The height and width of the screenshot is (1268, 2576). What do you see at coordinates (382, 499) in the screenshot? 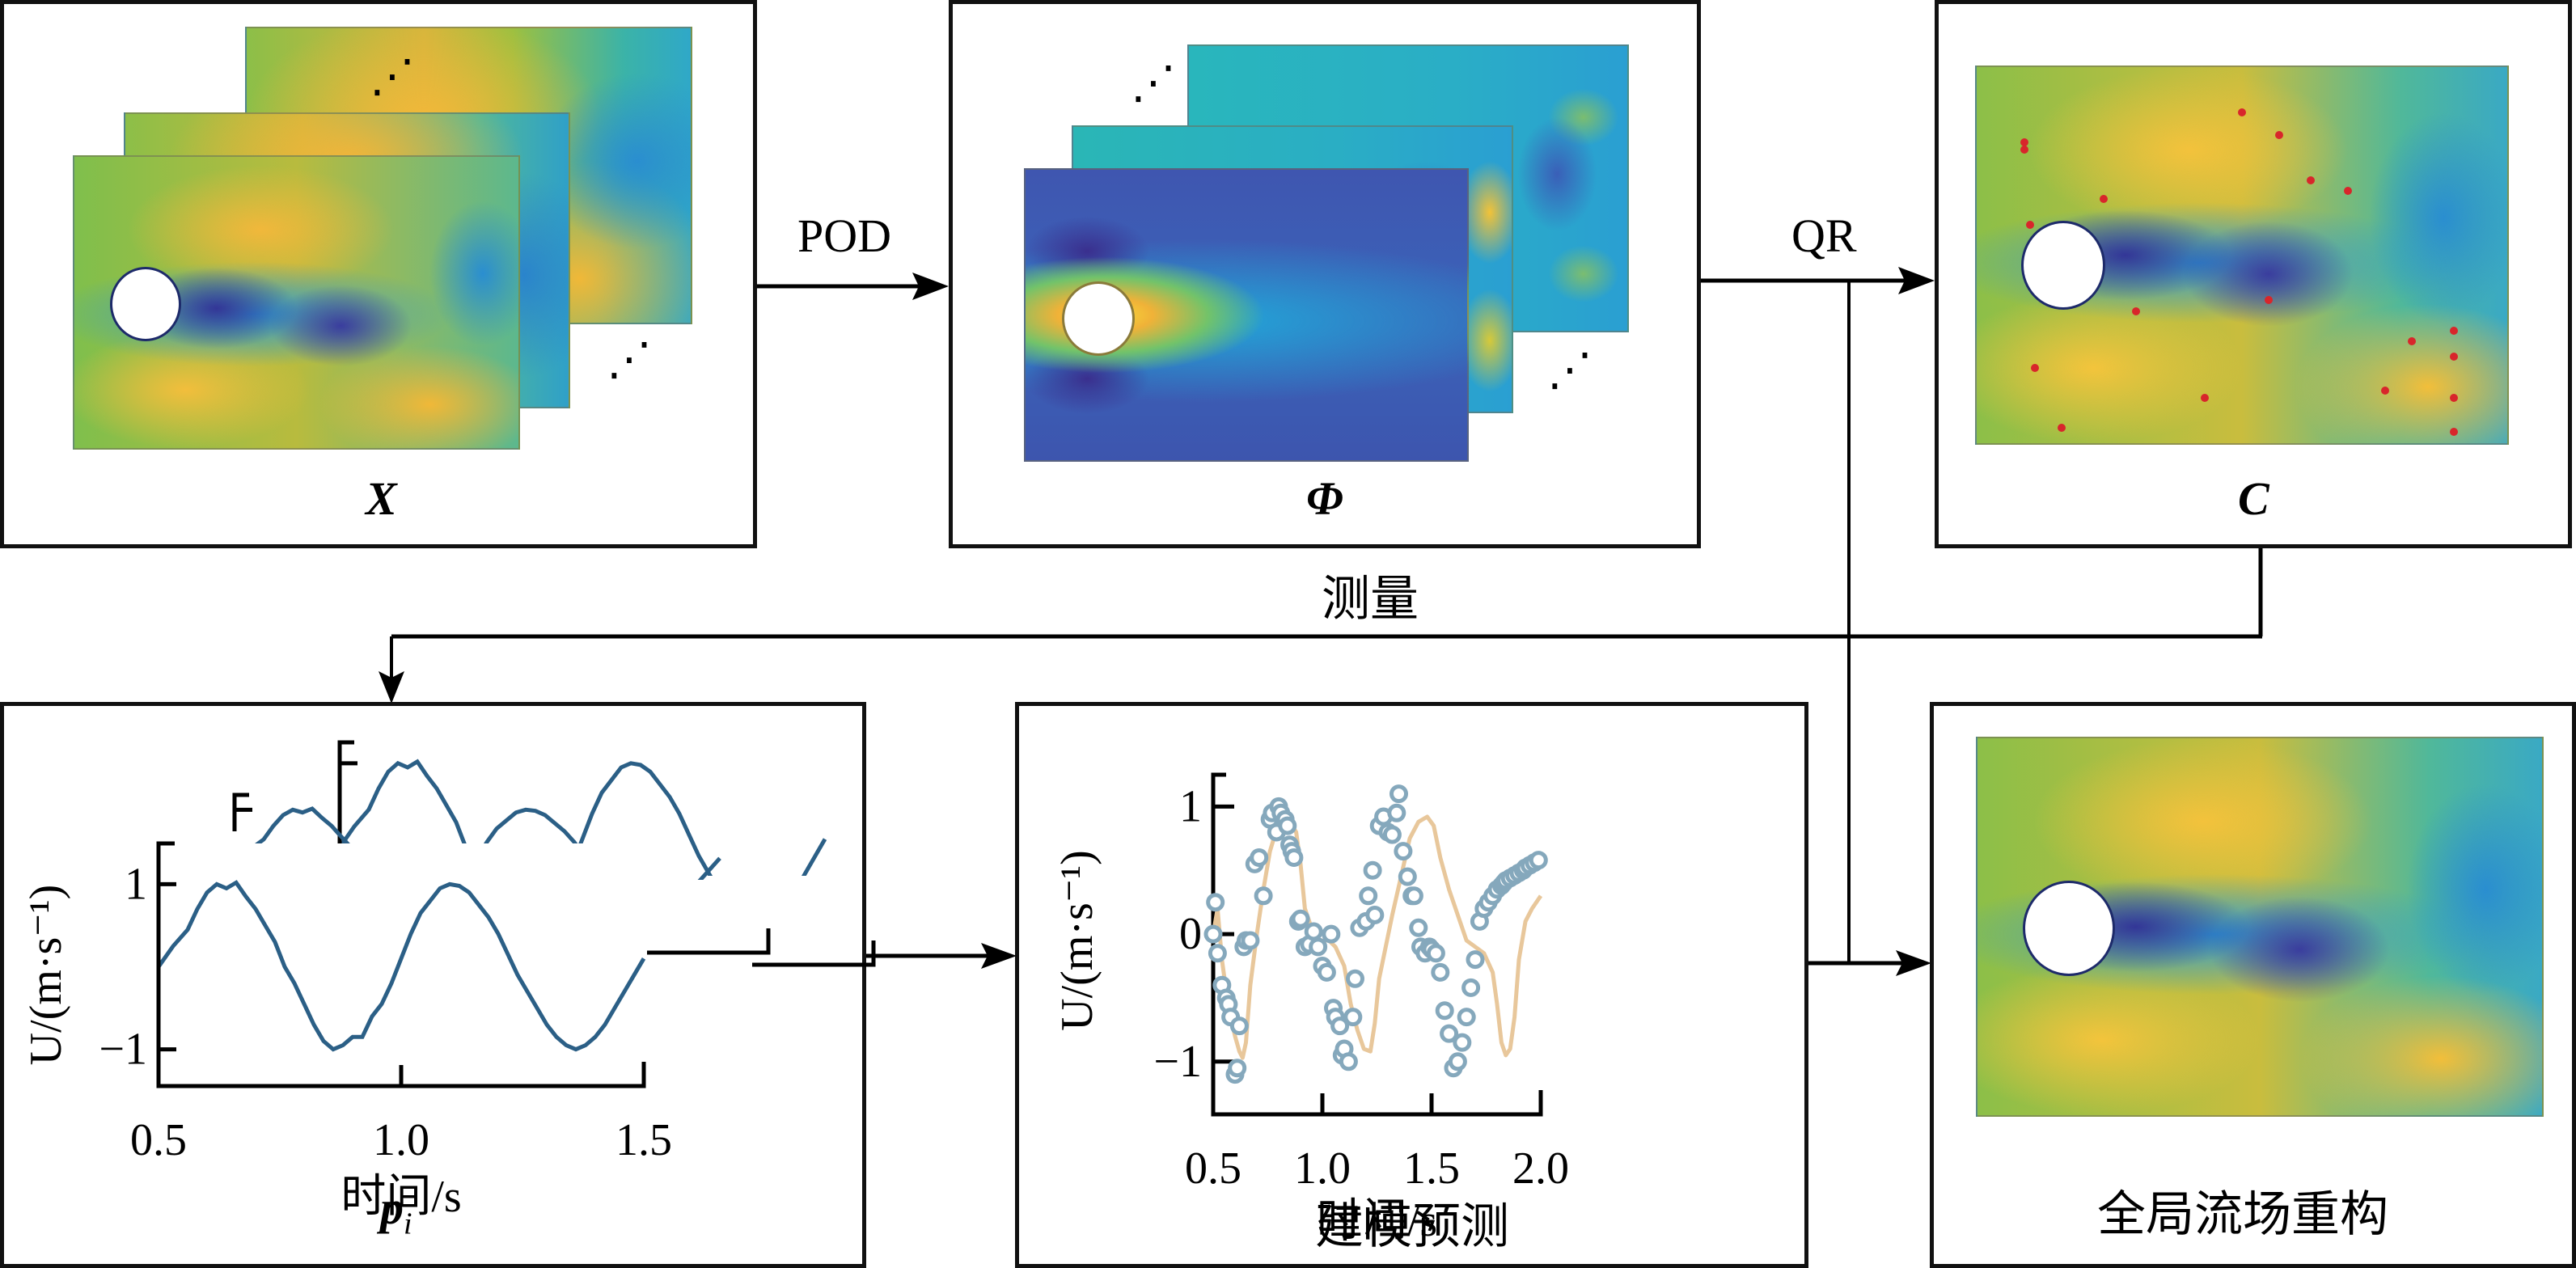
I see `snapshot-matrix-label: X` at bounding box center [382, 499].